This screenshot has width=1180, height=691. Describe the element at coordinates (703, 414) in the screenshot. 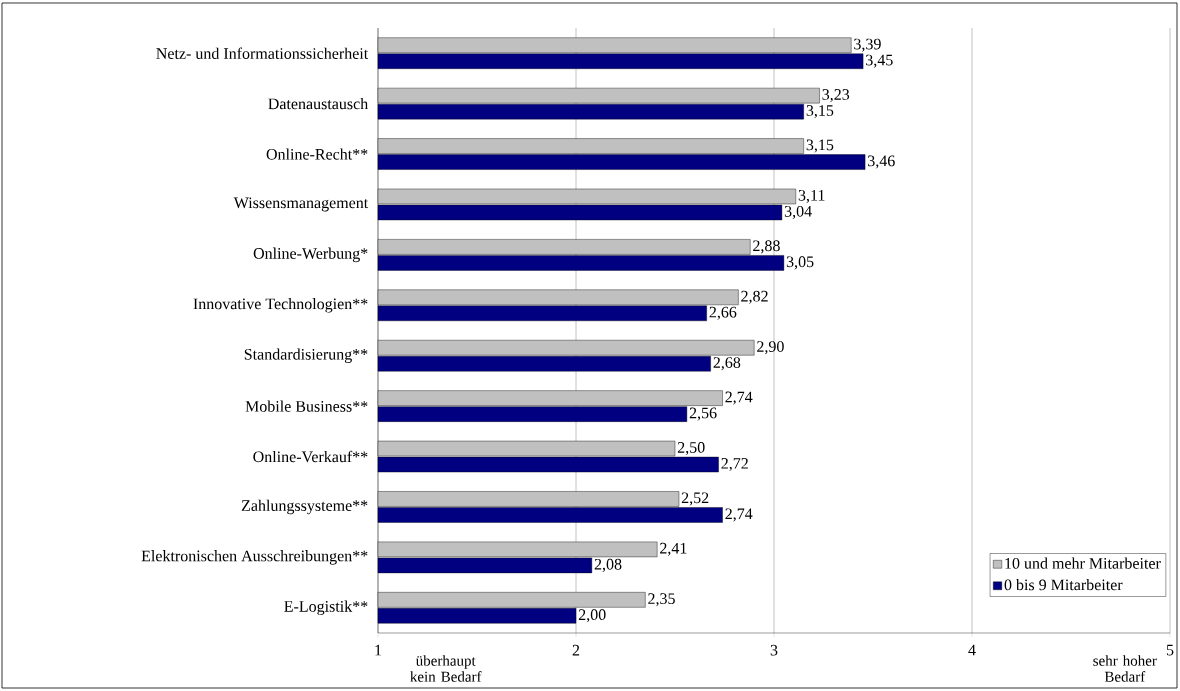

I see `data-label: 2,56` at that location.